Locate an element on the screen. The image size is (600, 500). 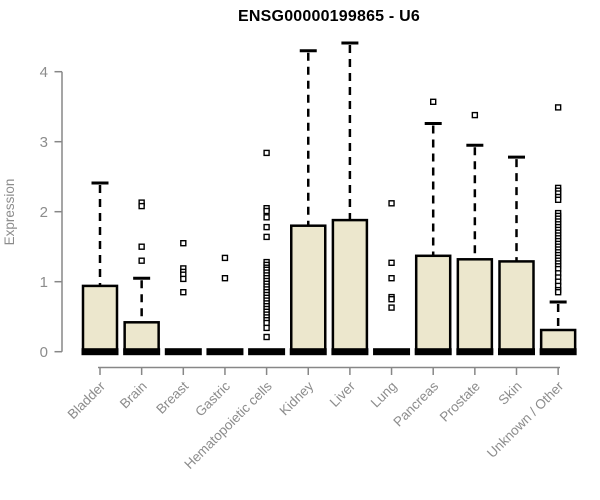
median-brain is located at coordinates (142, 352).